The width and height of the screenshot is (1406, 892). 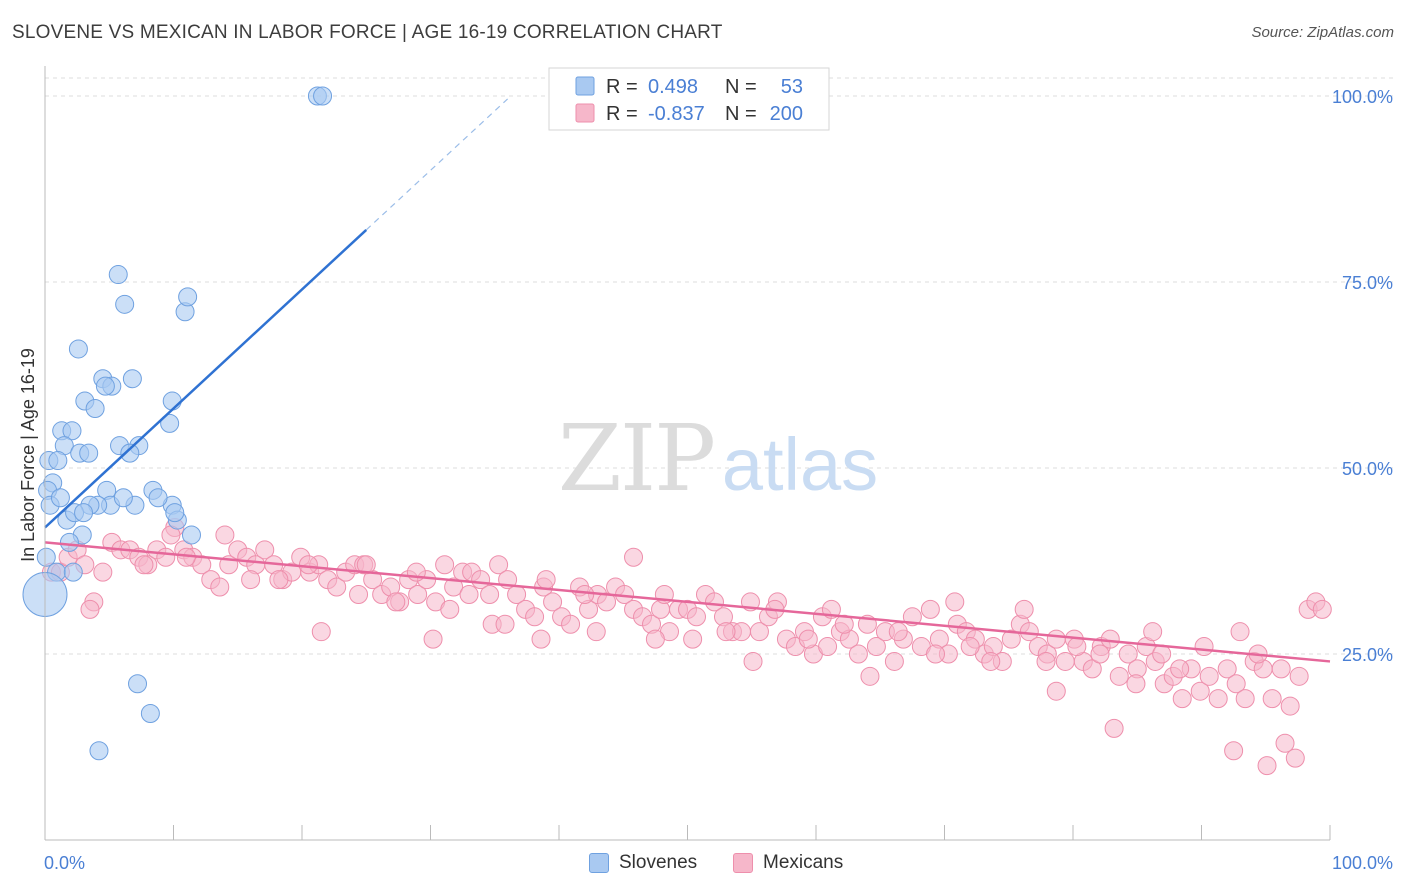 I want to click on legend-r-value: 0.498, so click(x=673, y=87).